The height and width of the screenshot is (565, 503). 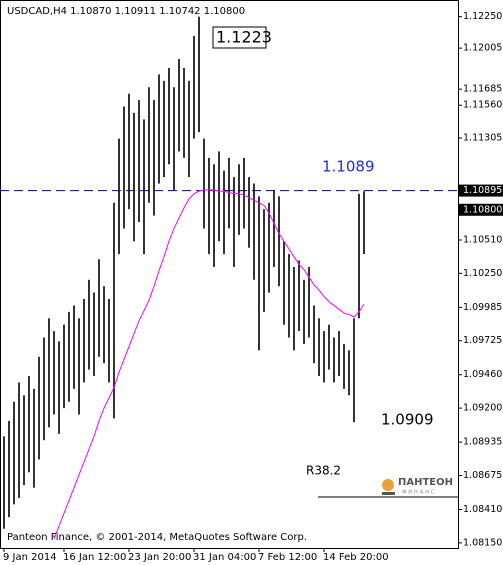 I want to click on logo-name: ПАНТЕОН, so click(x=425, y=482).